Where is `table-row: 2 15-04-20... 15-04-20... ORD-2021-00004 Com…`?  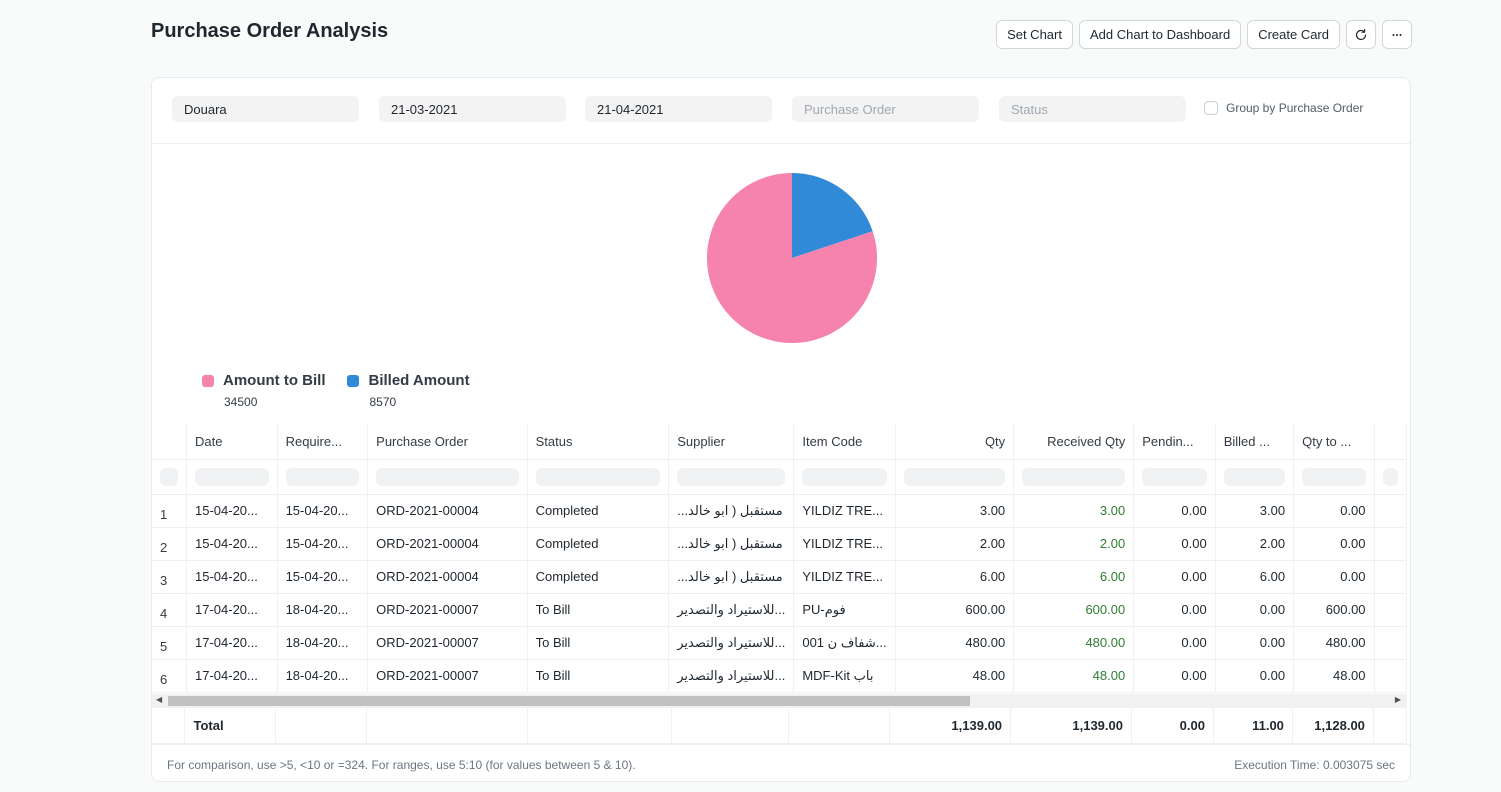 table-row: 2 15-04-20... 15-04-20... ORD-2021-00004 Com… is located at coordinates (779, 544).